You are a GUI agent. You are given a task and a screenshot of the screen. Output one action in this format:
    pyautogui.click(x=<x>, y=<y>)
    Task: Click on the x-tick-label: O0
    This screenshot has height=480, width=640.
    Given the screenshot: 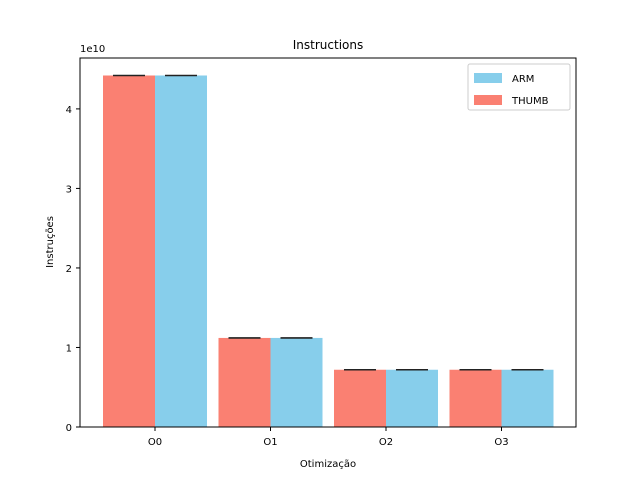 What is the action you would take?
    pyautogui.click(x=155, y=442)
    